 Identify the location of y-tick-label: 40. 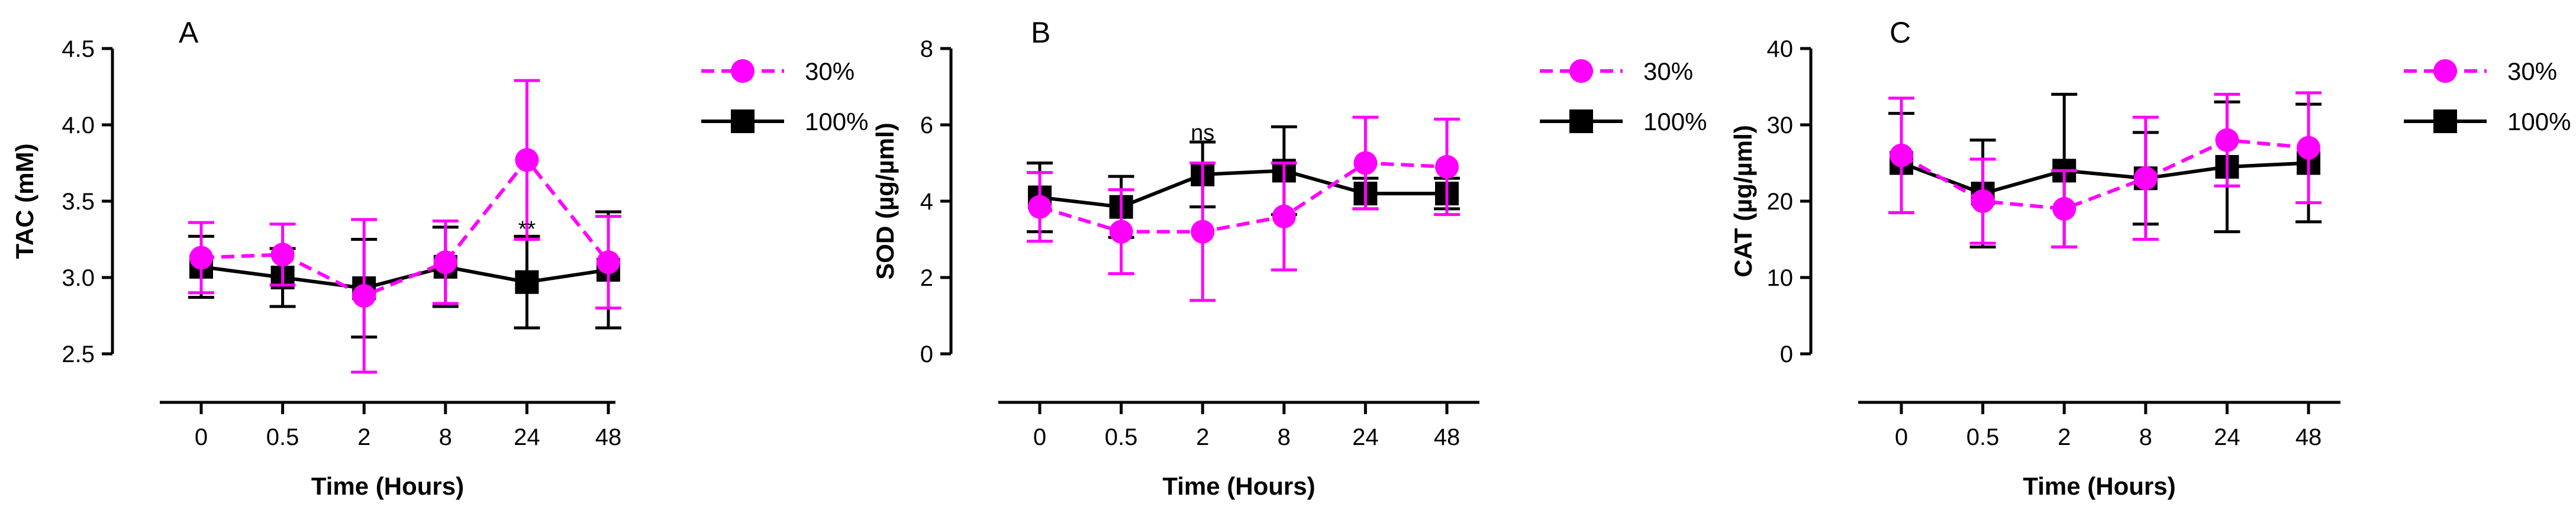
(1780, 49).